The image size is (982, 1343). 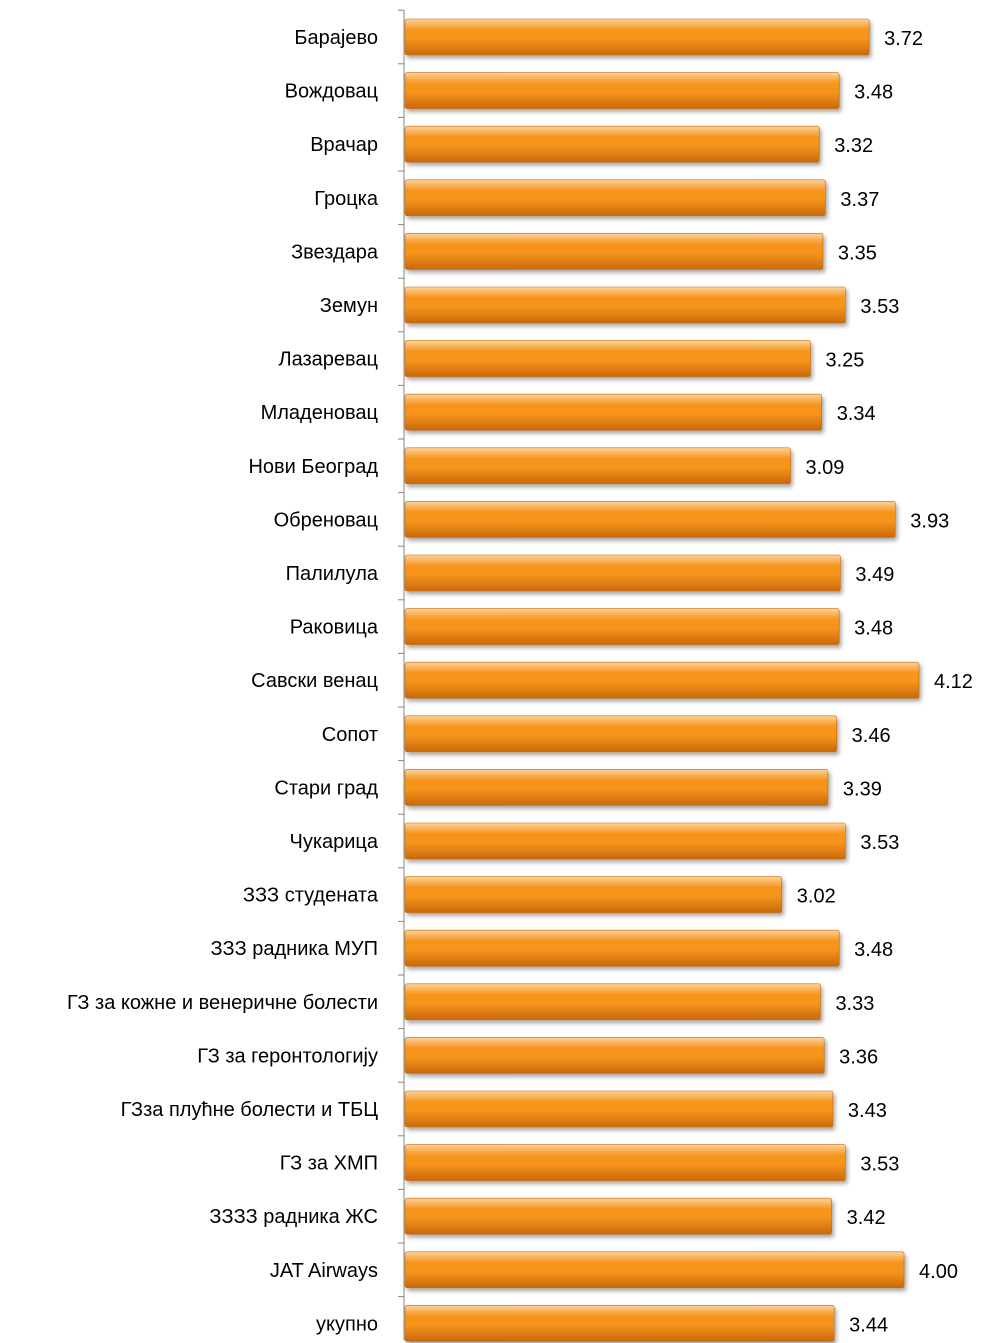 I want to click on value-label-17: 3.48, so click(x=873, y=950).